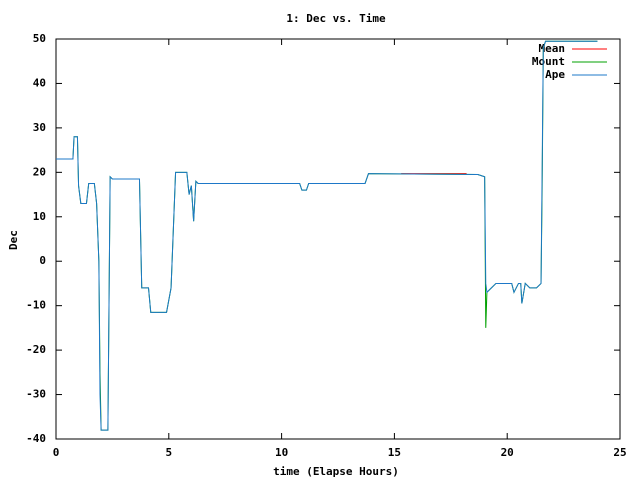  Describe the element at coordinates (39, 171) in the screenshot. I see `y-tick-label: 20` at that location.